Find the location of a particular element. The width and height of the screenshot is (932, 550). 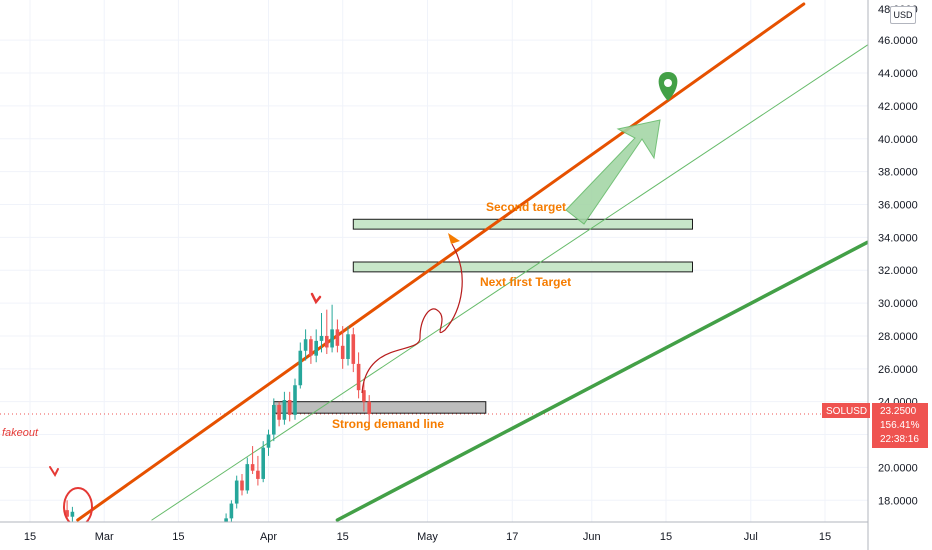

bar-countdown: 22:38:16 is located at coordinates (899, 439).